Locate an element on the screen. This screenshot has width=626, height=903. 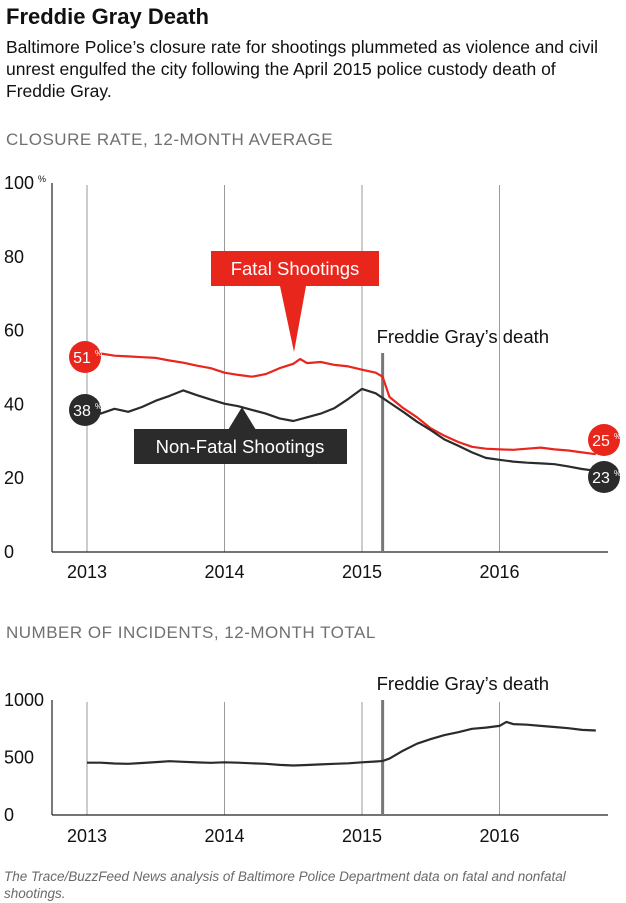
y-tick-label-0-20: 20 is located at coordinates (14, 478).